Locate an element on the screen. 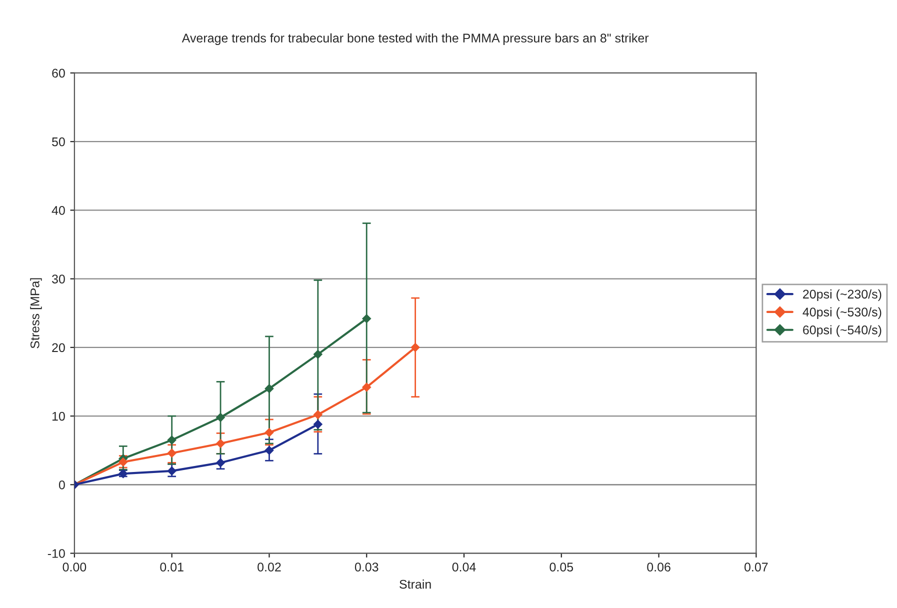 Image resolution: width=897 pixels, height=608 pixels. x-tick-label: 0.05 is located at coordinates (562, 567).